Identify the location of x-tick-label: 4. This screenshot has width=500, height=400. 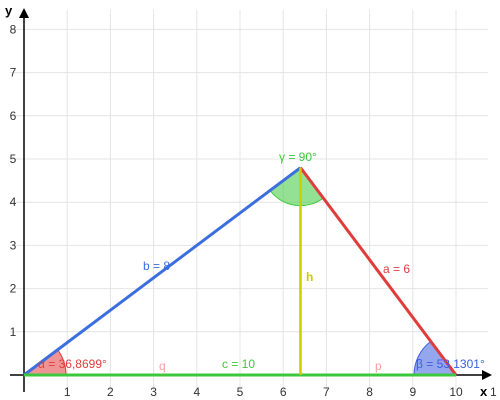
(196, 392).